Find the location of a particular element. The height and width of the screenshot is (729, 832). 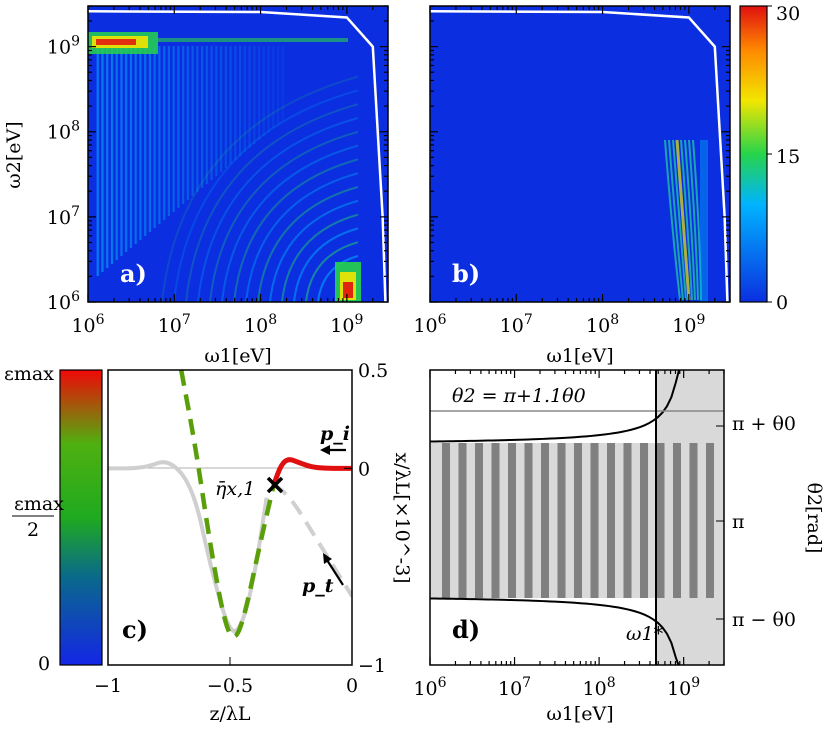

c-xtick-label: 0 is located at coordinates (352, 686).